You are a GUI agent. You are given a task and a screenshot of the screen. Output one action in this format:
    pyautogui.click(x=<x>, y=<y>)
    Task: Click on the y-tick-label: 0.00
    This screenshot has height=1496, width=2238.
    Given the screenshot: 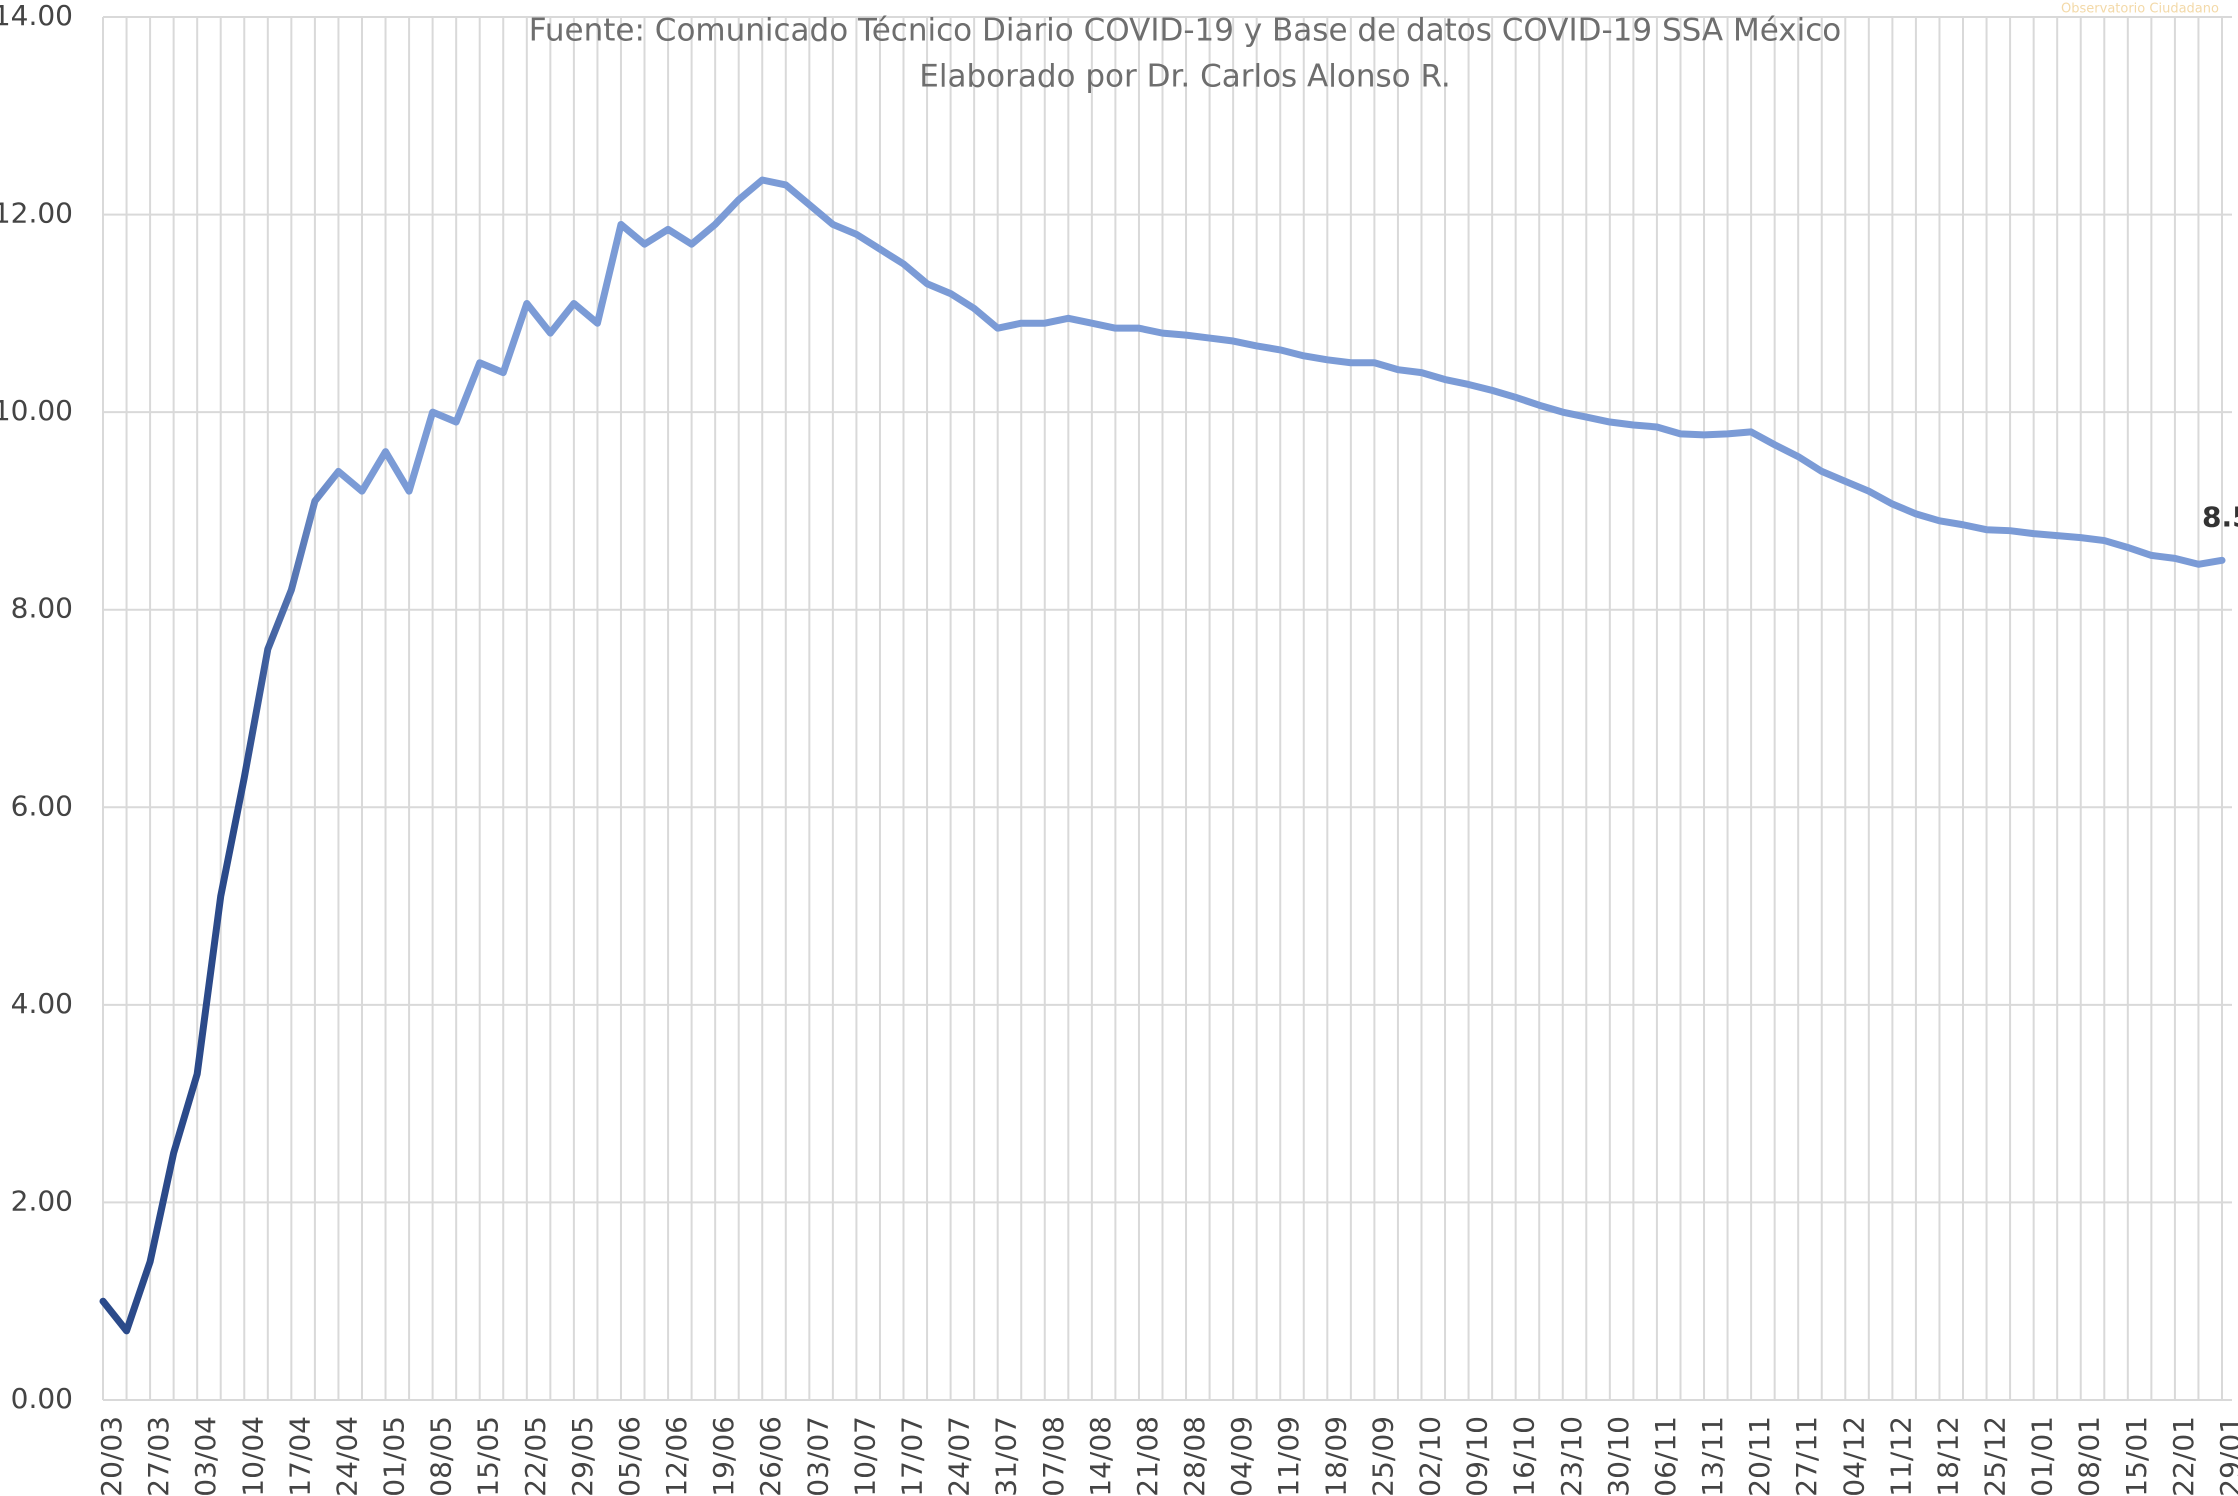 What is the action you would take?
    pyautogui.click(x=42, y=1398)
    